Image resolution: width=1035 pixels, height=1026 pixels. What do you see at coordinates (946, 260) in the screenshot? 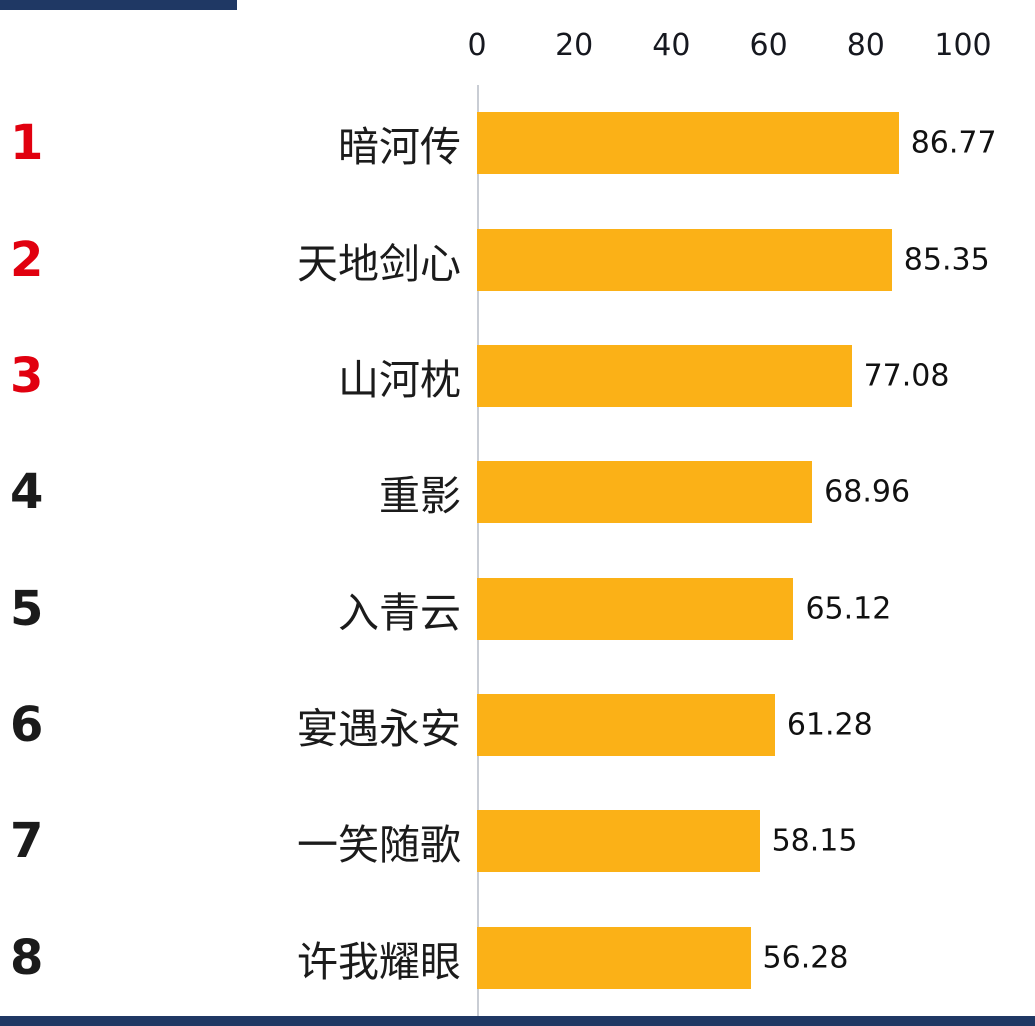
I see `value-label: 85.35` at bounding box center [946, 260].